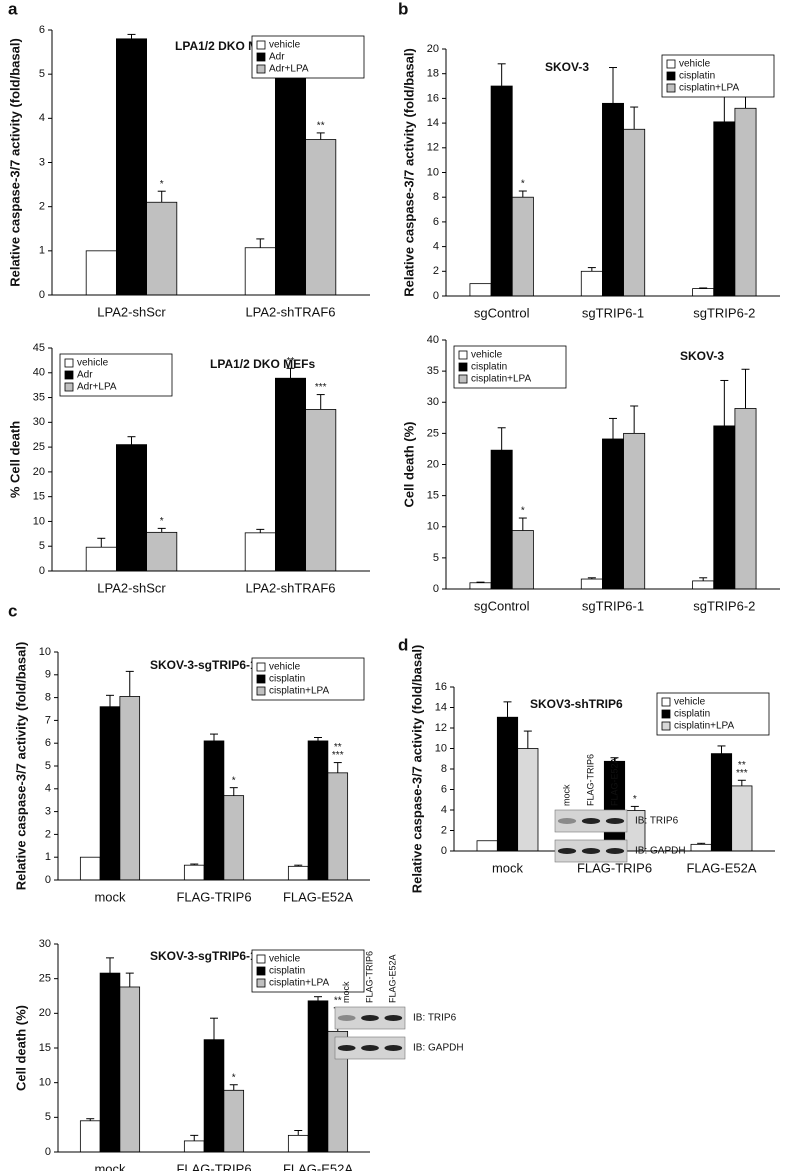 This screenshot has height=1171, width=787. Describe the element at coordinates (290, 311) in the screenshot. I see `x-tick-label: LPA2-shTRAF6` at that location.